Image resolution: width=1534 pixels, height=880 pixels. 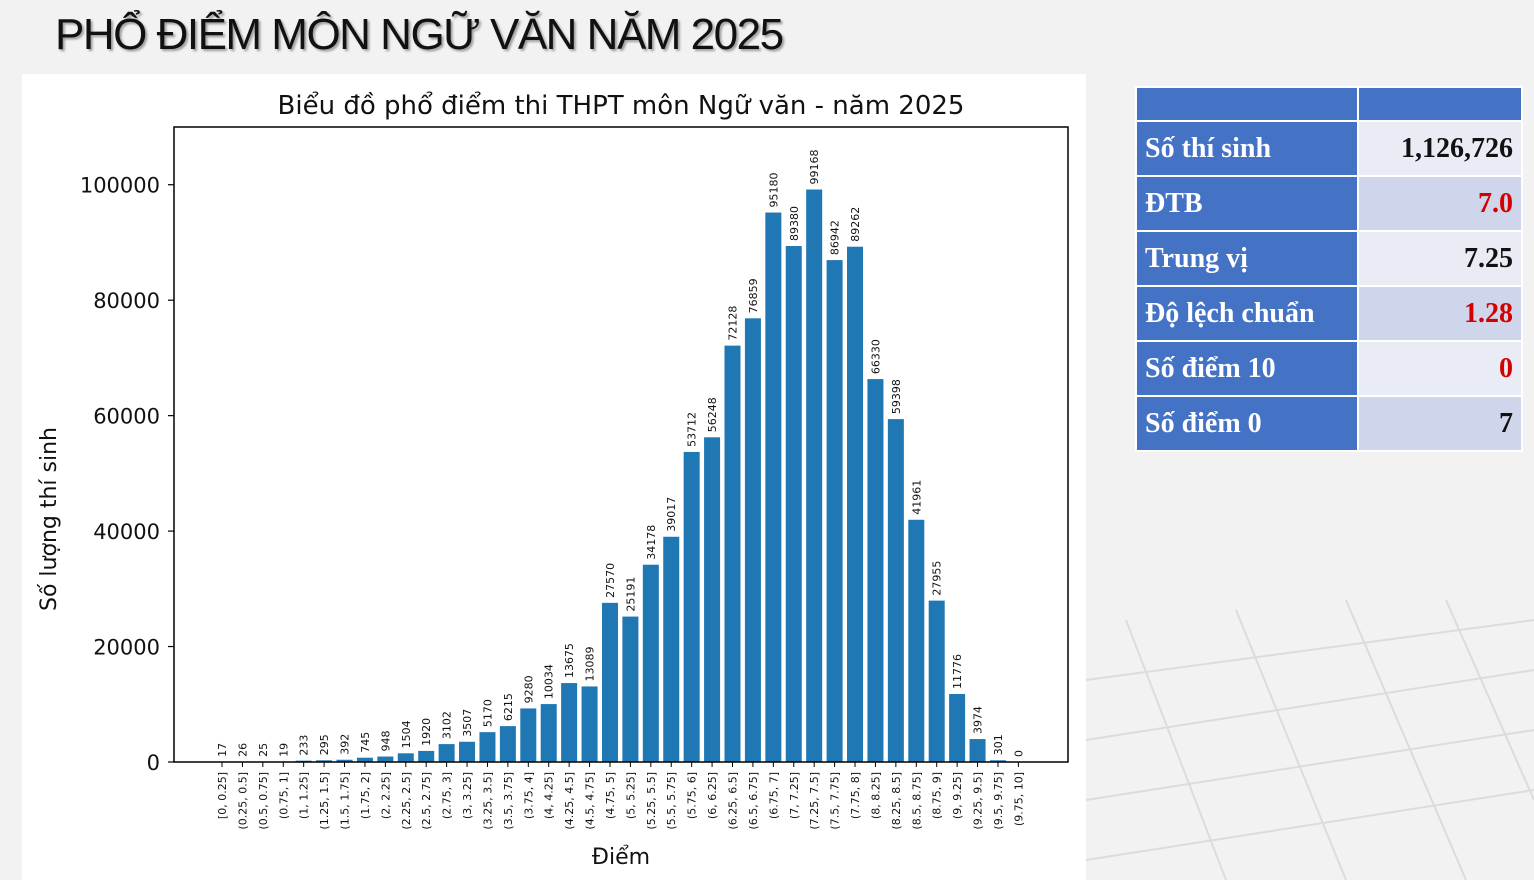 What do you see at coordinates (1329, 258) in the screenshot?
I see `stats-row: Trung vị 7.25` at bounding box center [1329, 258].